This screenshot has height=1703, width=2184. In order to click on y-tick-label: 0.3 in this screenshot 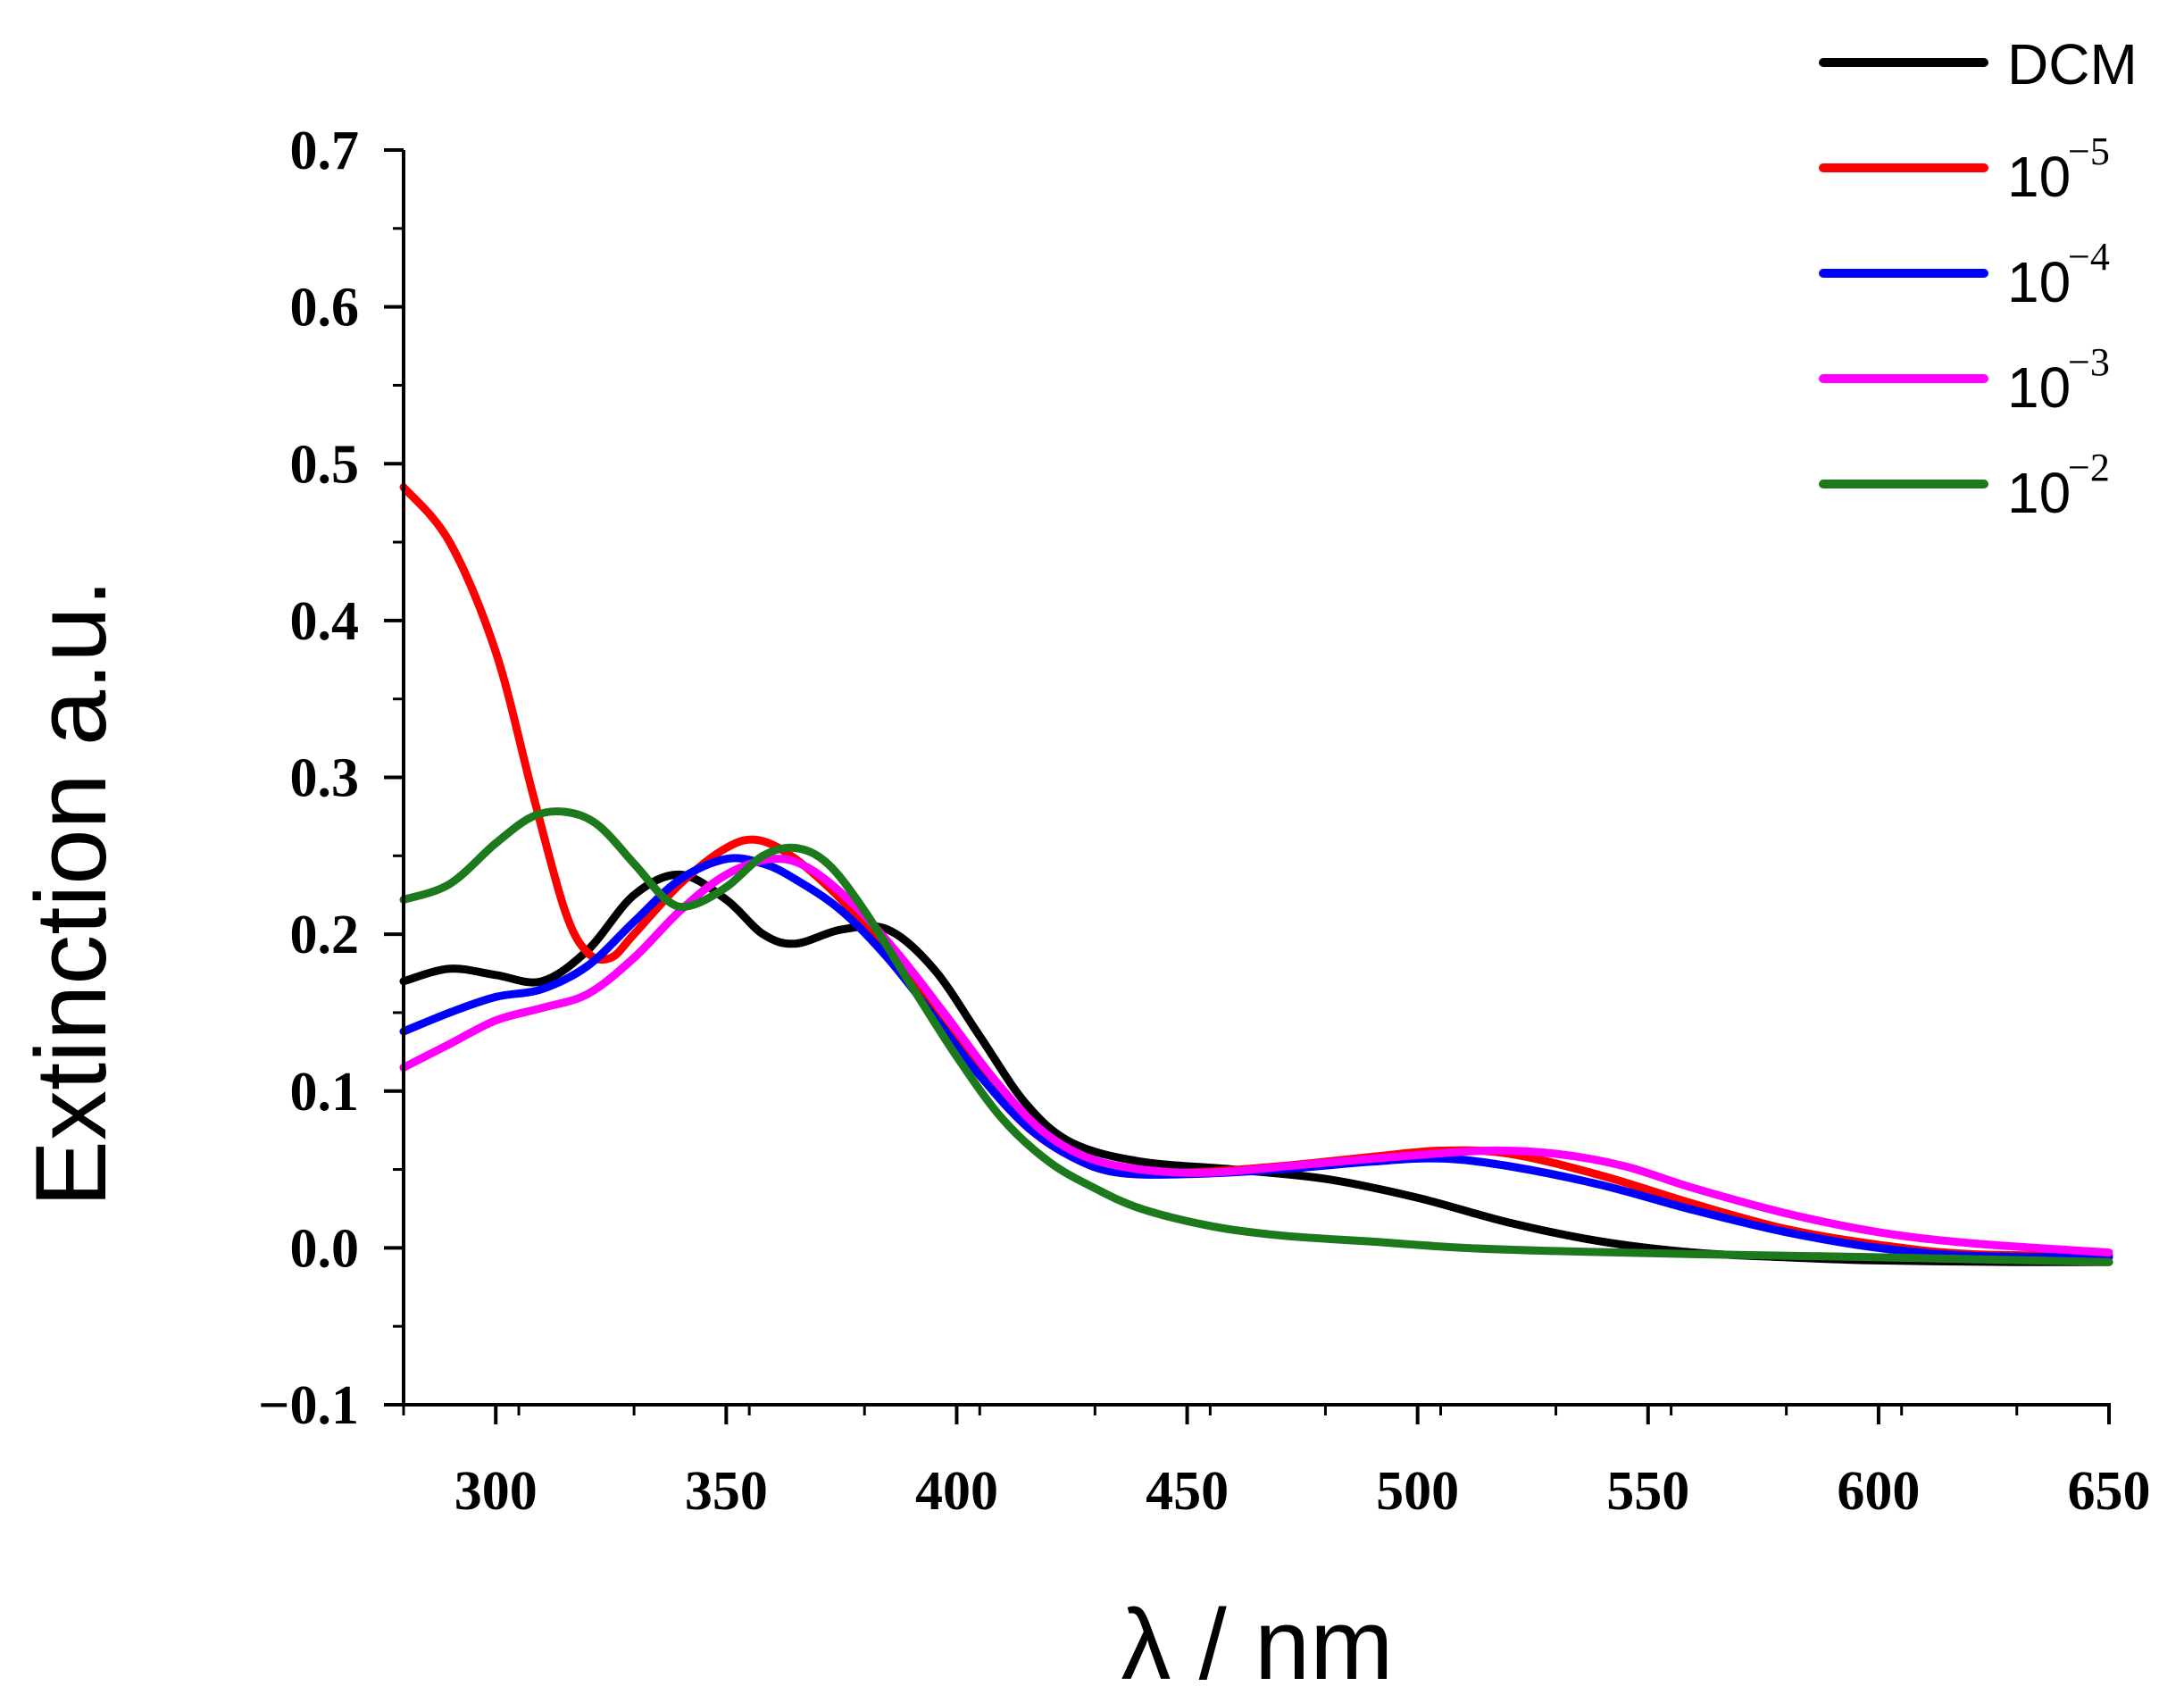, I will do `click(325, 779)`.